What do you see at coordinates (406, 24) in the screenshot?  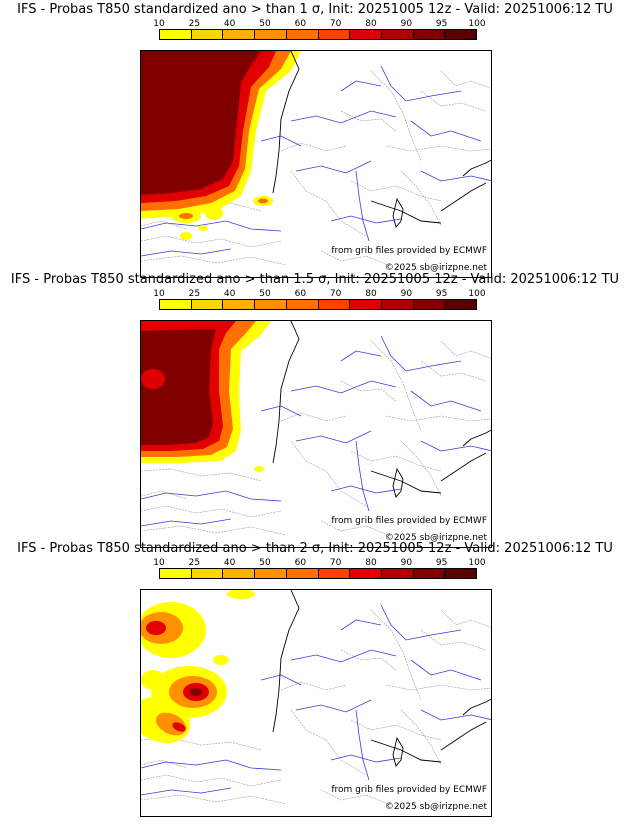 I see `colorbar-tick-label: 90` at bounding box center [406, 24].